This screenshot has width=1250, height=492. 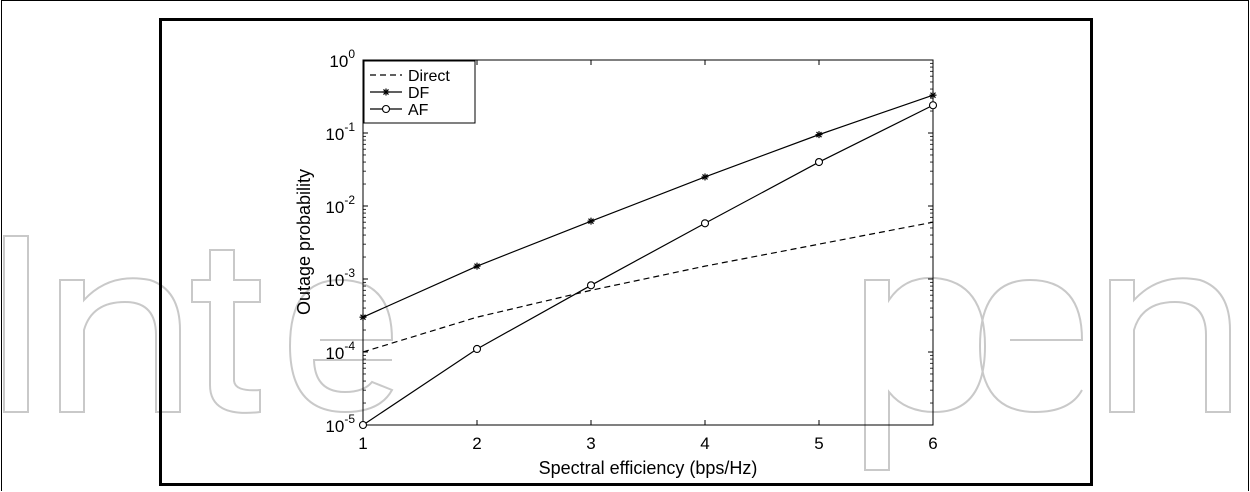 I want to click on y-tick-label: 10⁻², so click(x=340, y=205).